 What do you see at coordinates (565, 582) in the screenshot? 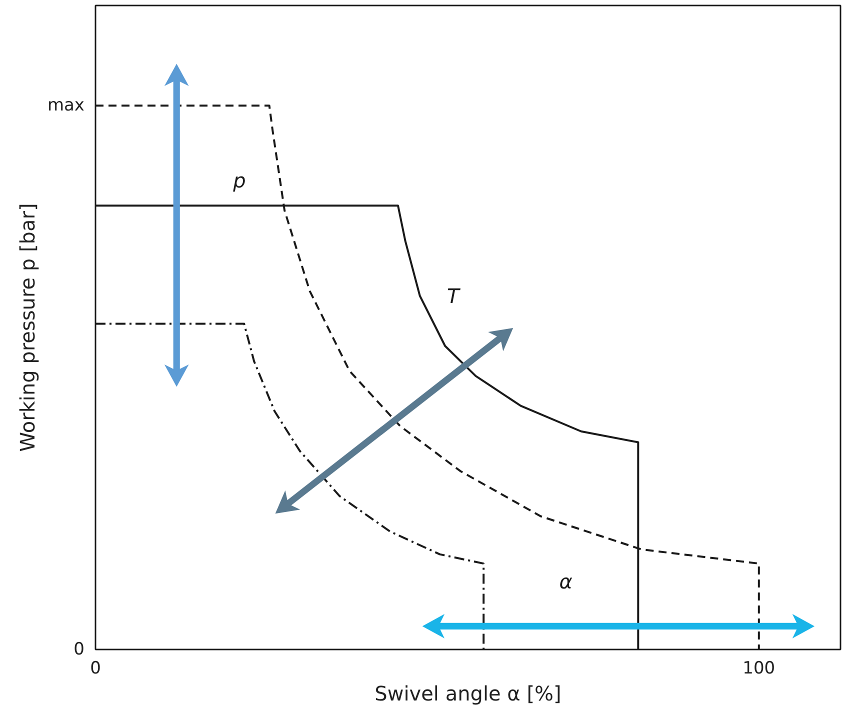
I see `annotation: α` at bounding box center [565, 582].